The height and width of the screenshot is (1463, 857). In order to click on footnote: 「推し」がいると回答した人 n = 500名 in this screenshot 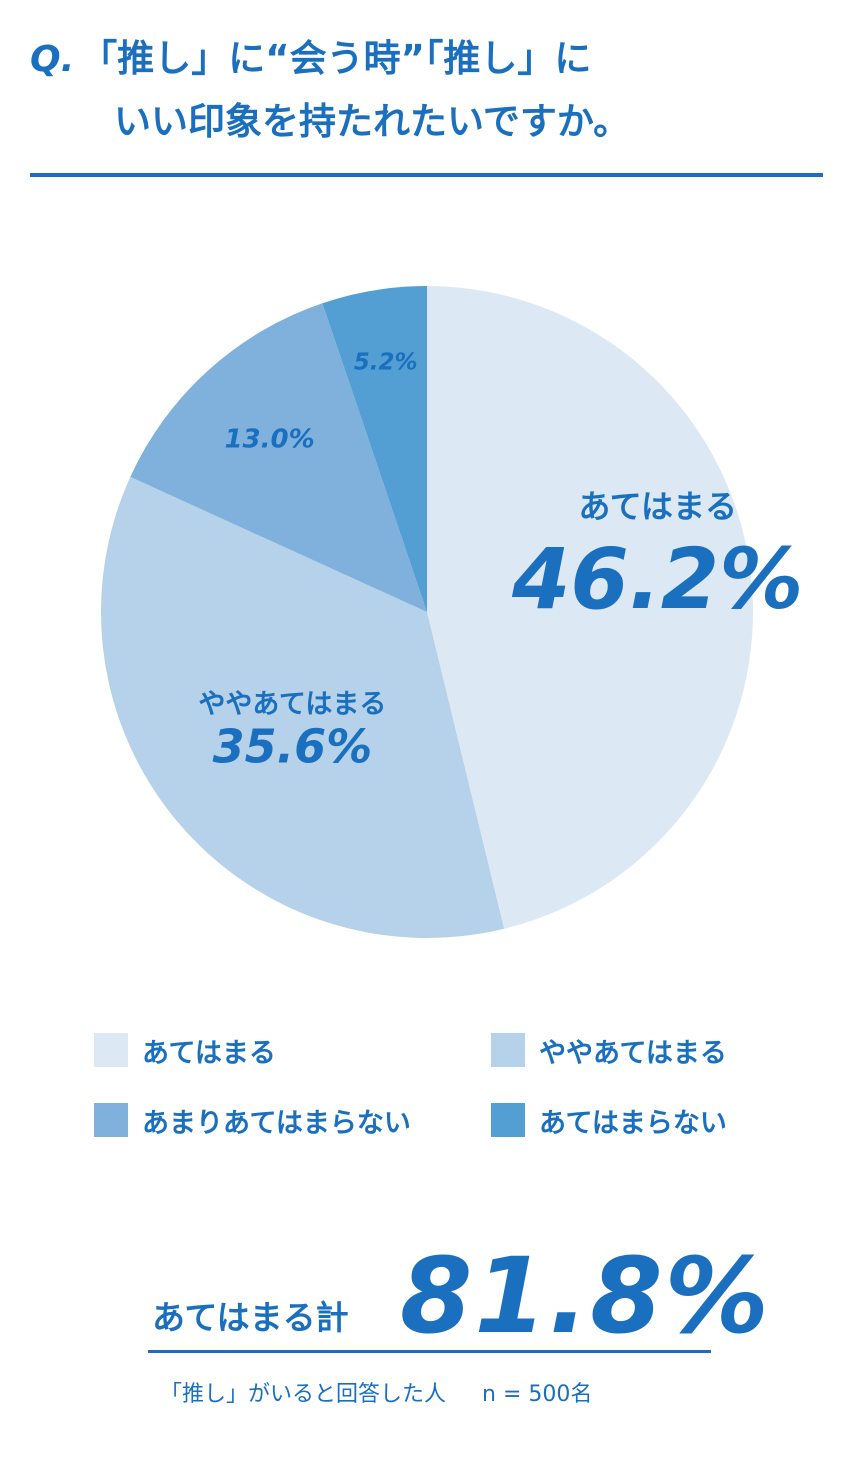, I will do `click(376, 1392)`.